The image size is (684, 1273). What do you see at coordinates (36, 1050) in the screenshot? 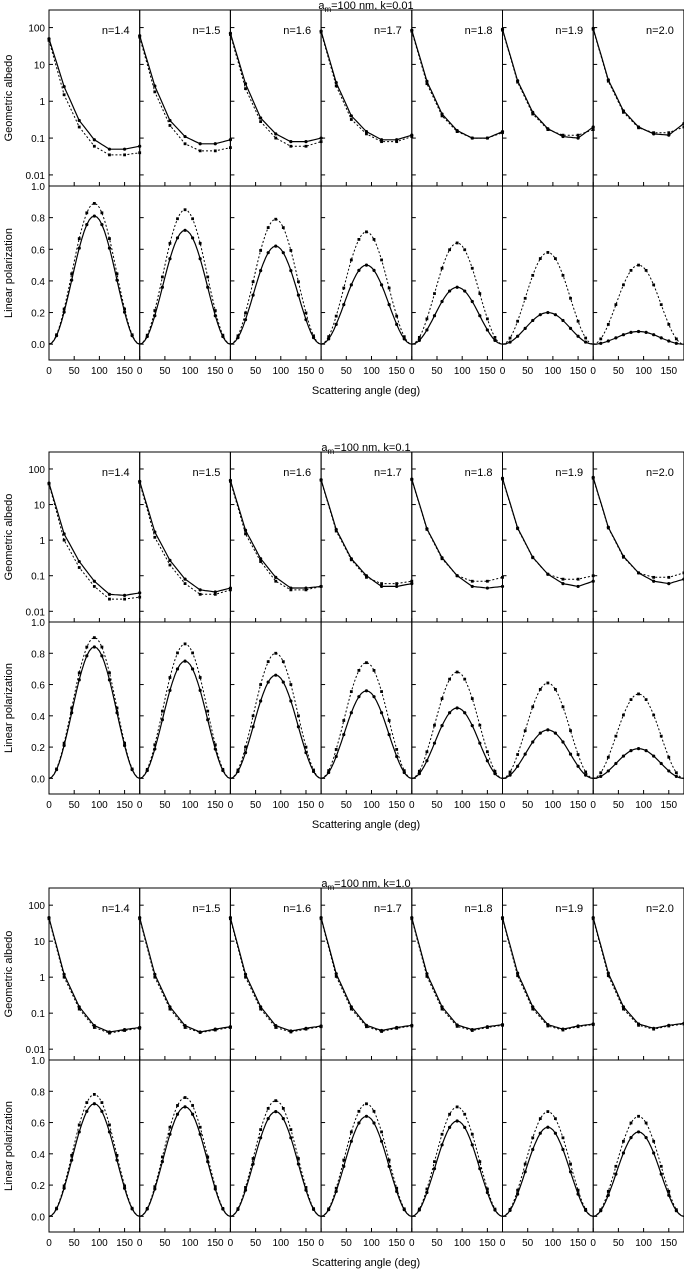
I see `albedo-tick-label: 0.01` at bounding box center [36, 1050].